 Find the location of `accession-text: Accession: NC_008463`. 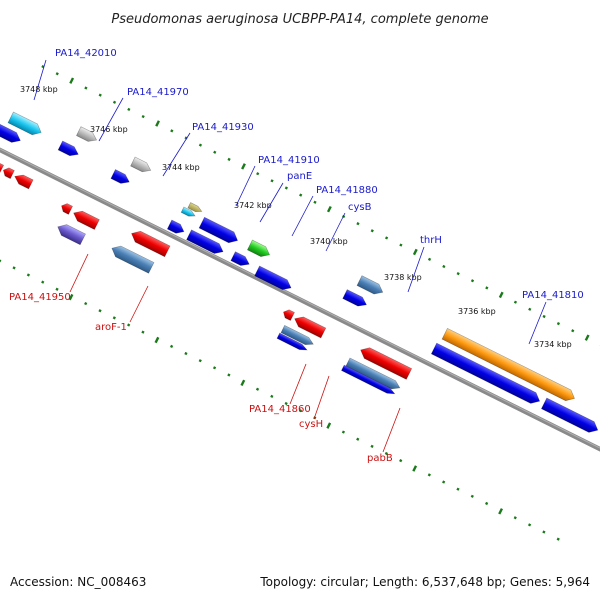

accession-text: Accession: NC_008463 is located at coordinates (78, 582).